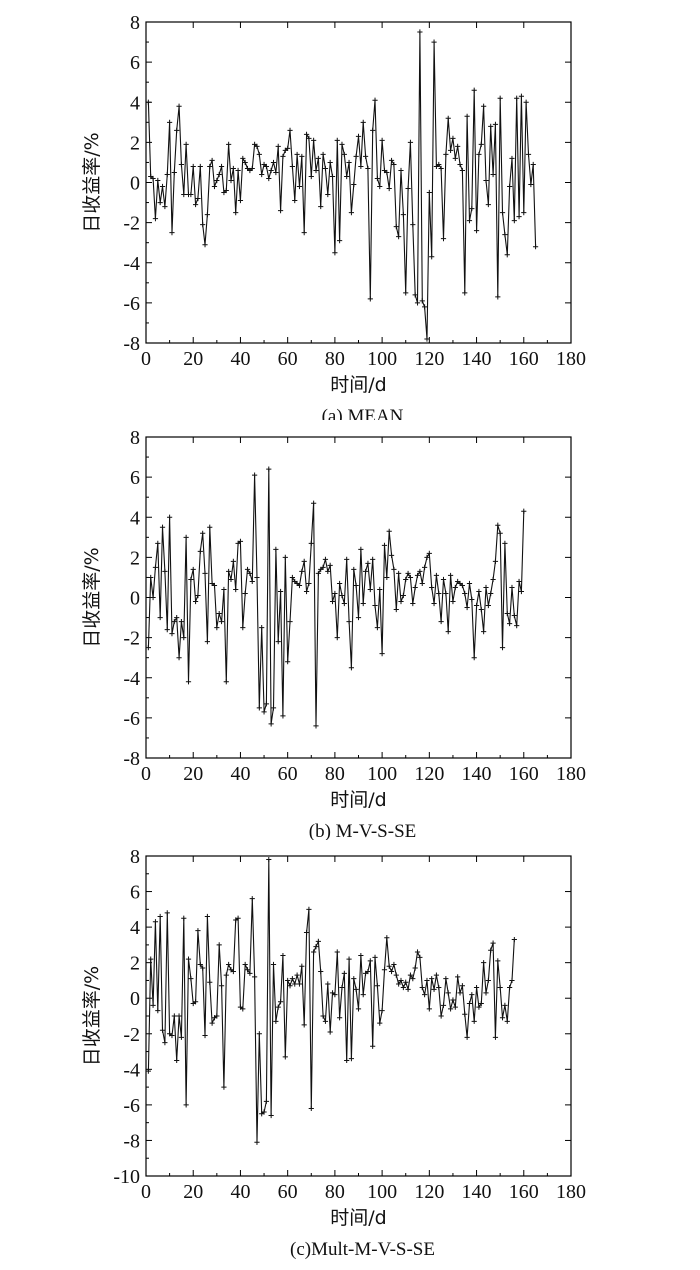 The height and width of the screenshot is (1270, 700). I want to click on x-tick-label: 140, so click(477, 774).